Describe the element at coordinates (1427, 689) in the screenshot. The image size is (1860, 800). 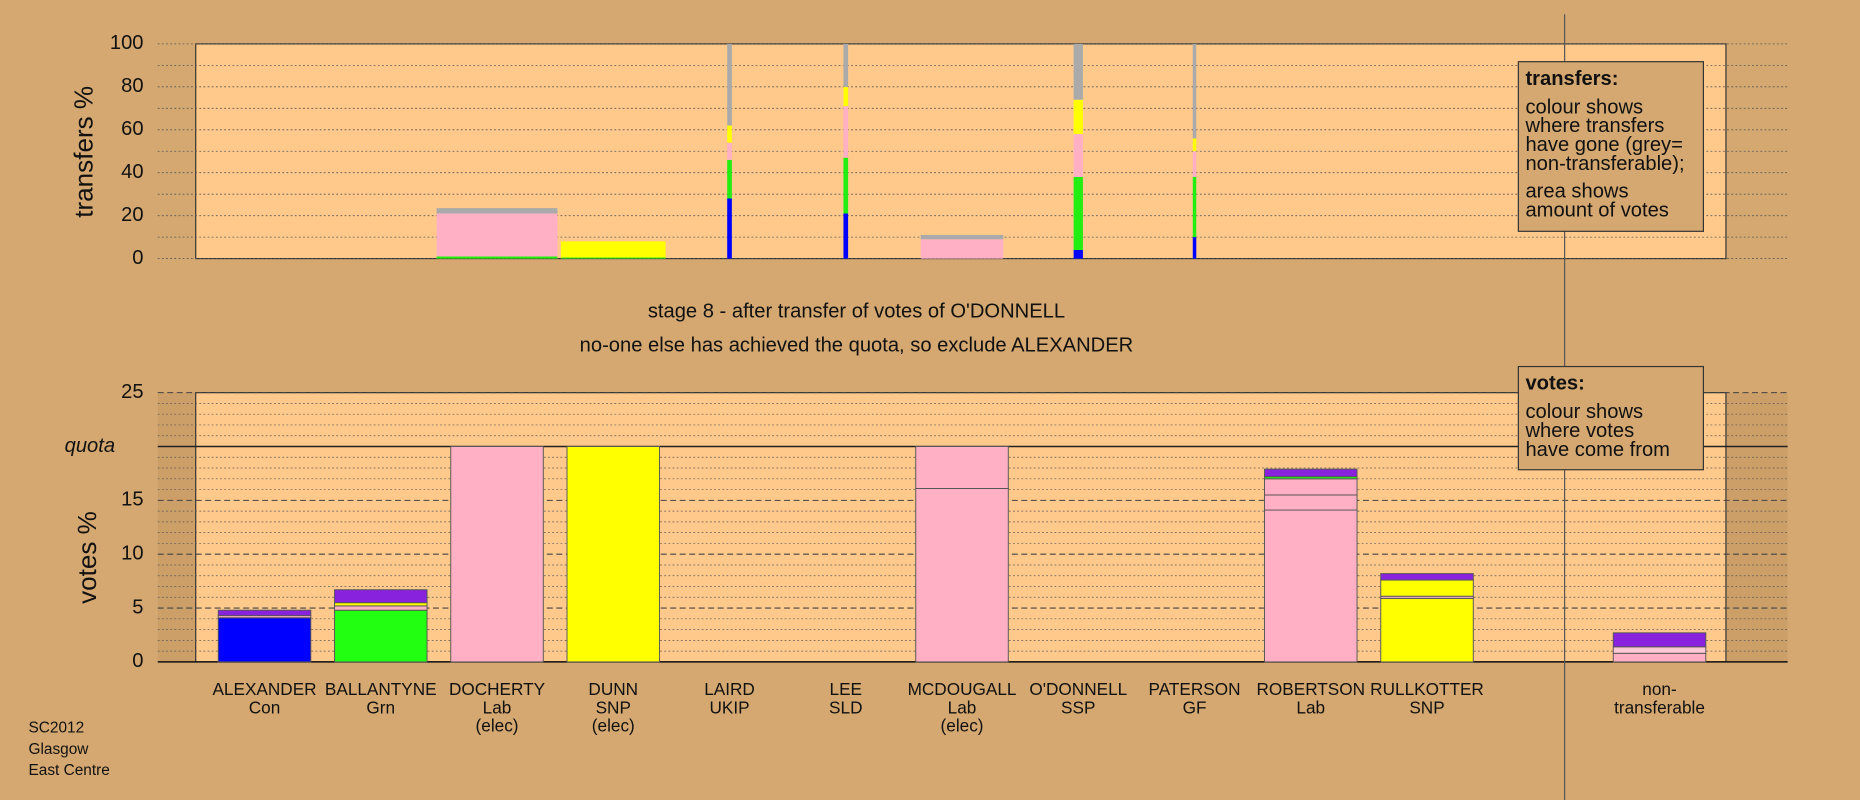
I see `x-tick-label: RULLKOTTER` at that location.